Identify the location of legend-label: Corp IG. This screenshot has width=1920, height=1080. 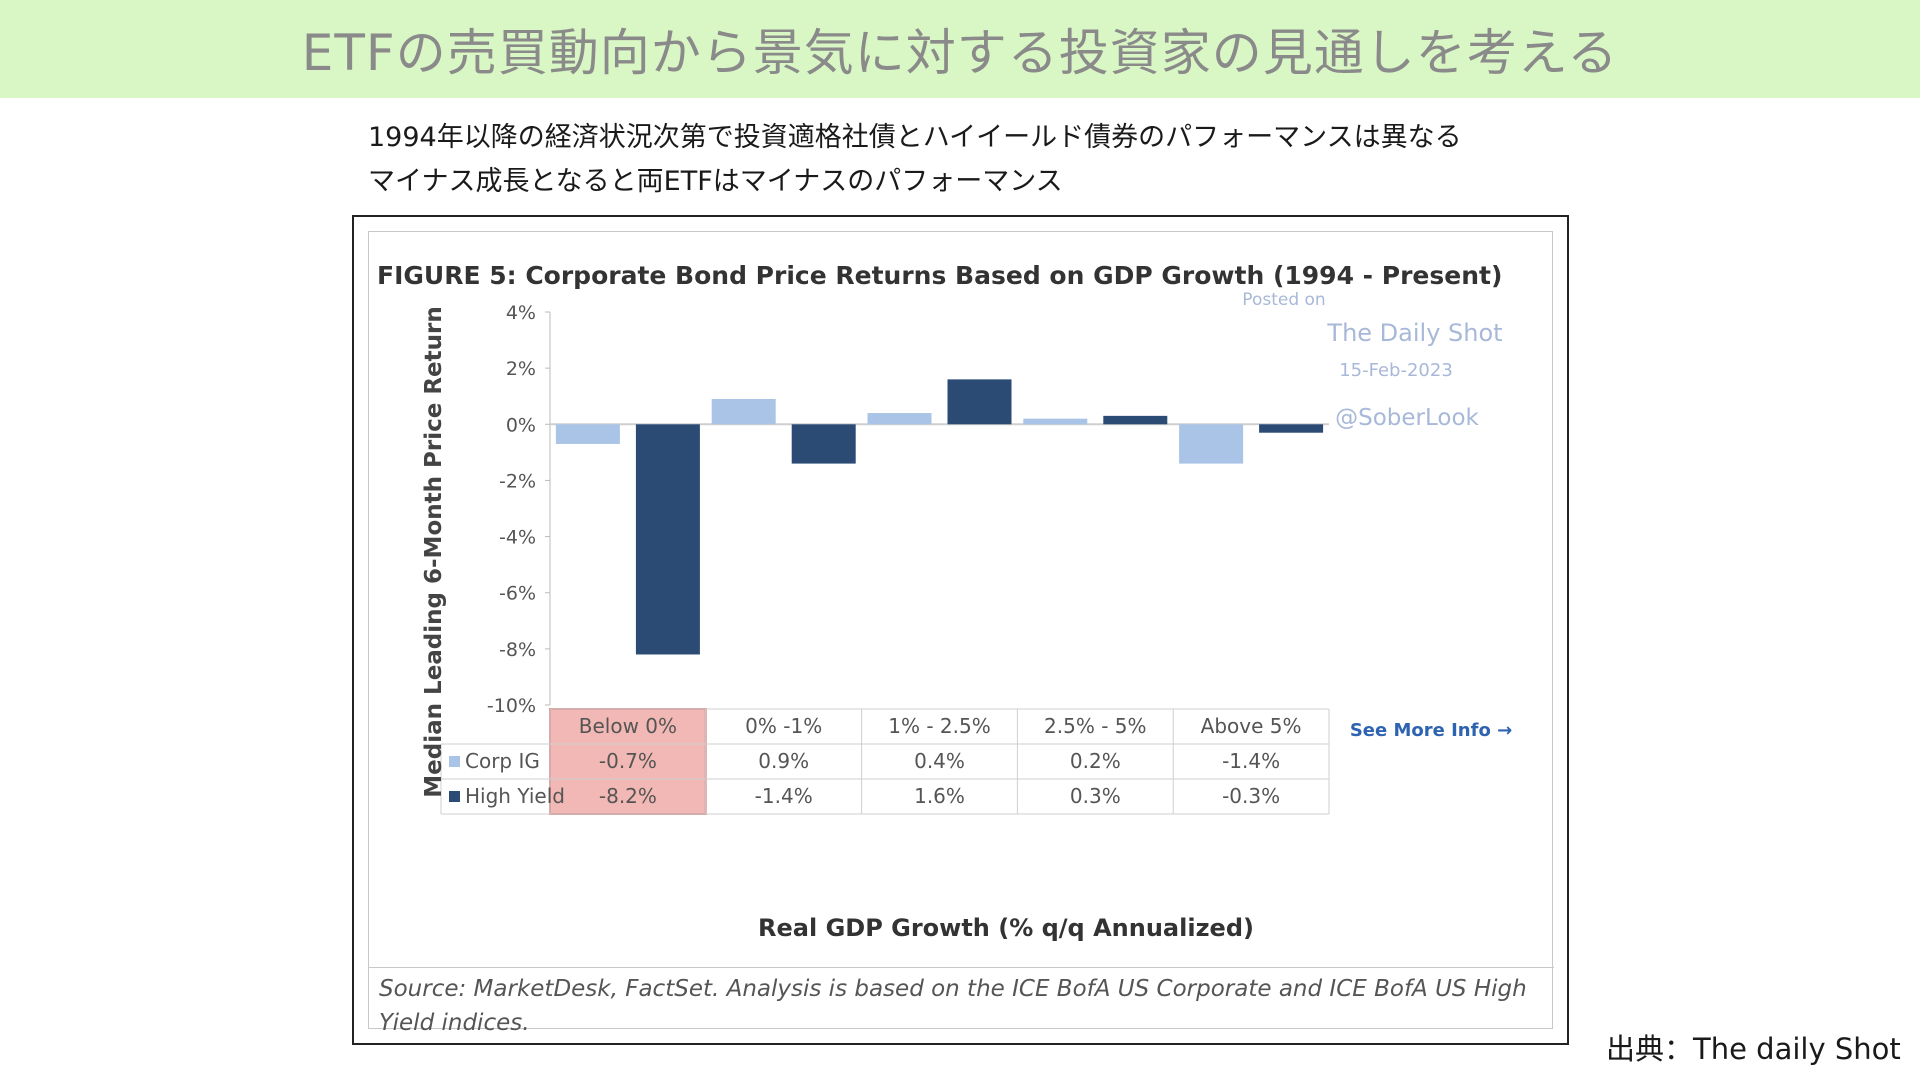
(502, 761).